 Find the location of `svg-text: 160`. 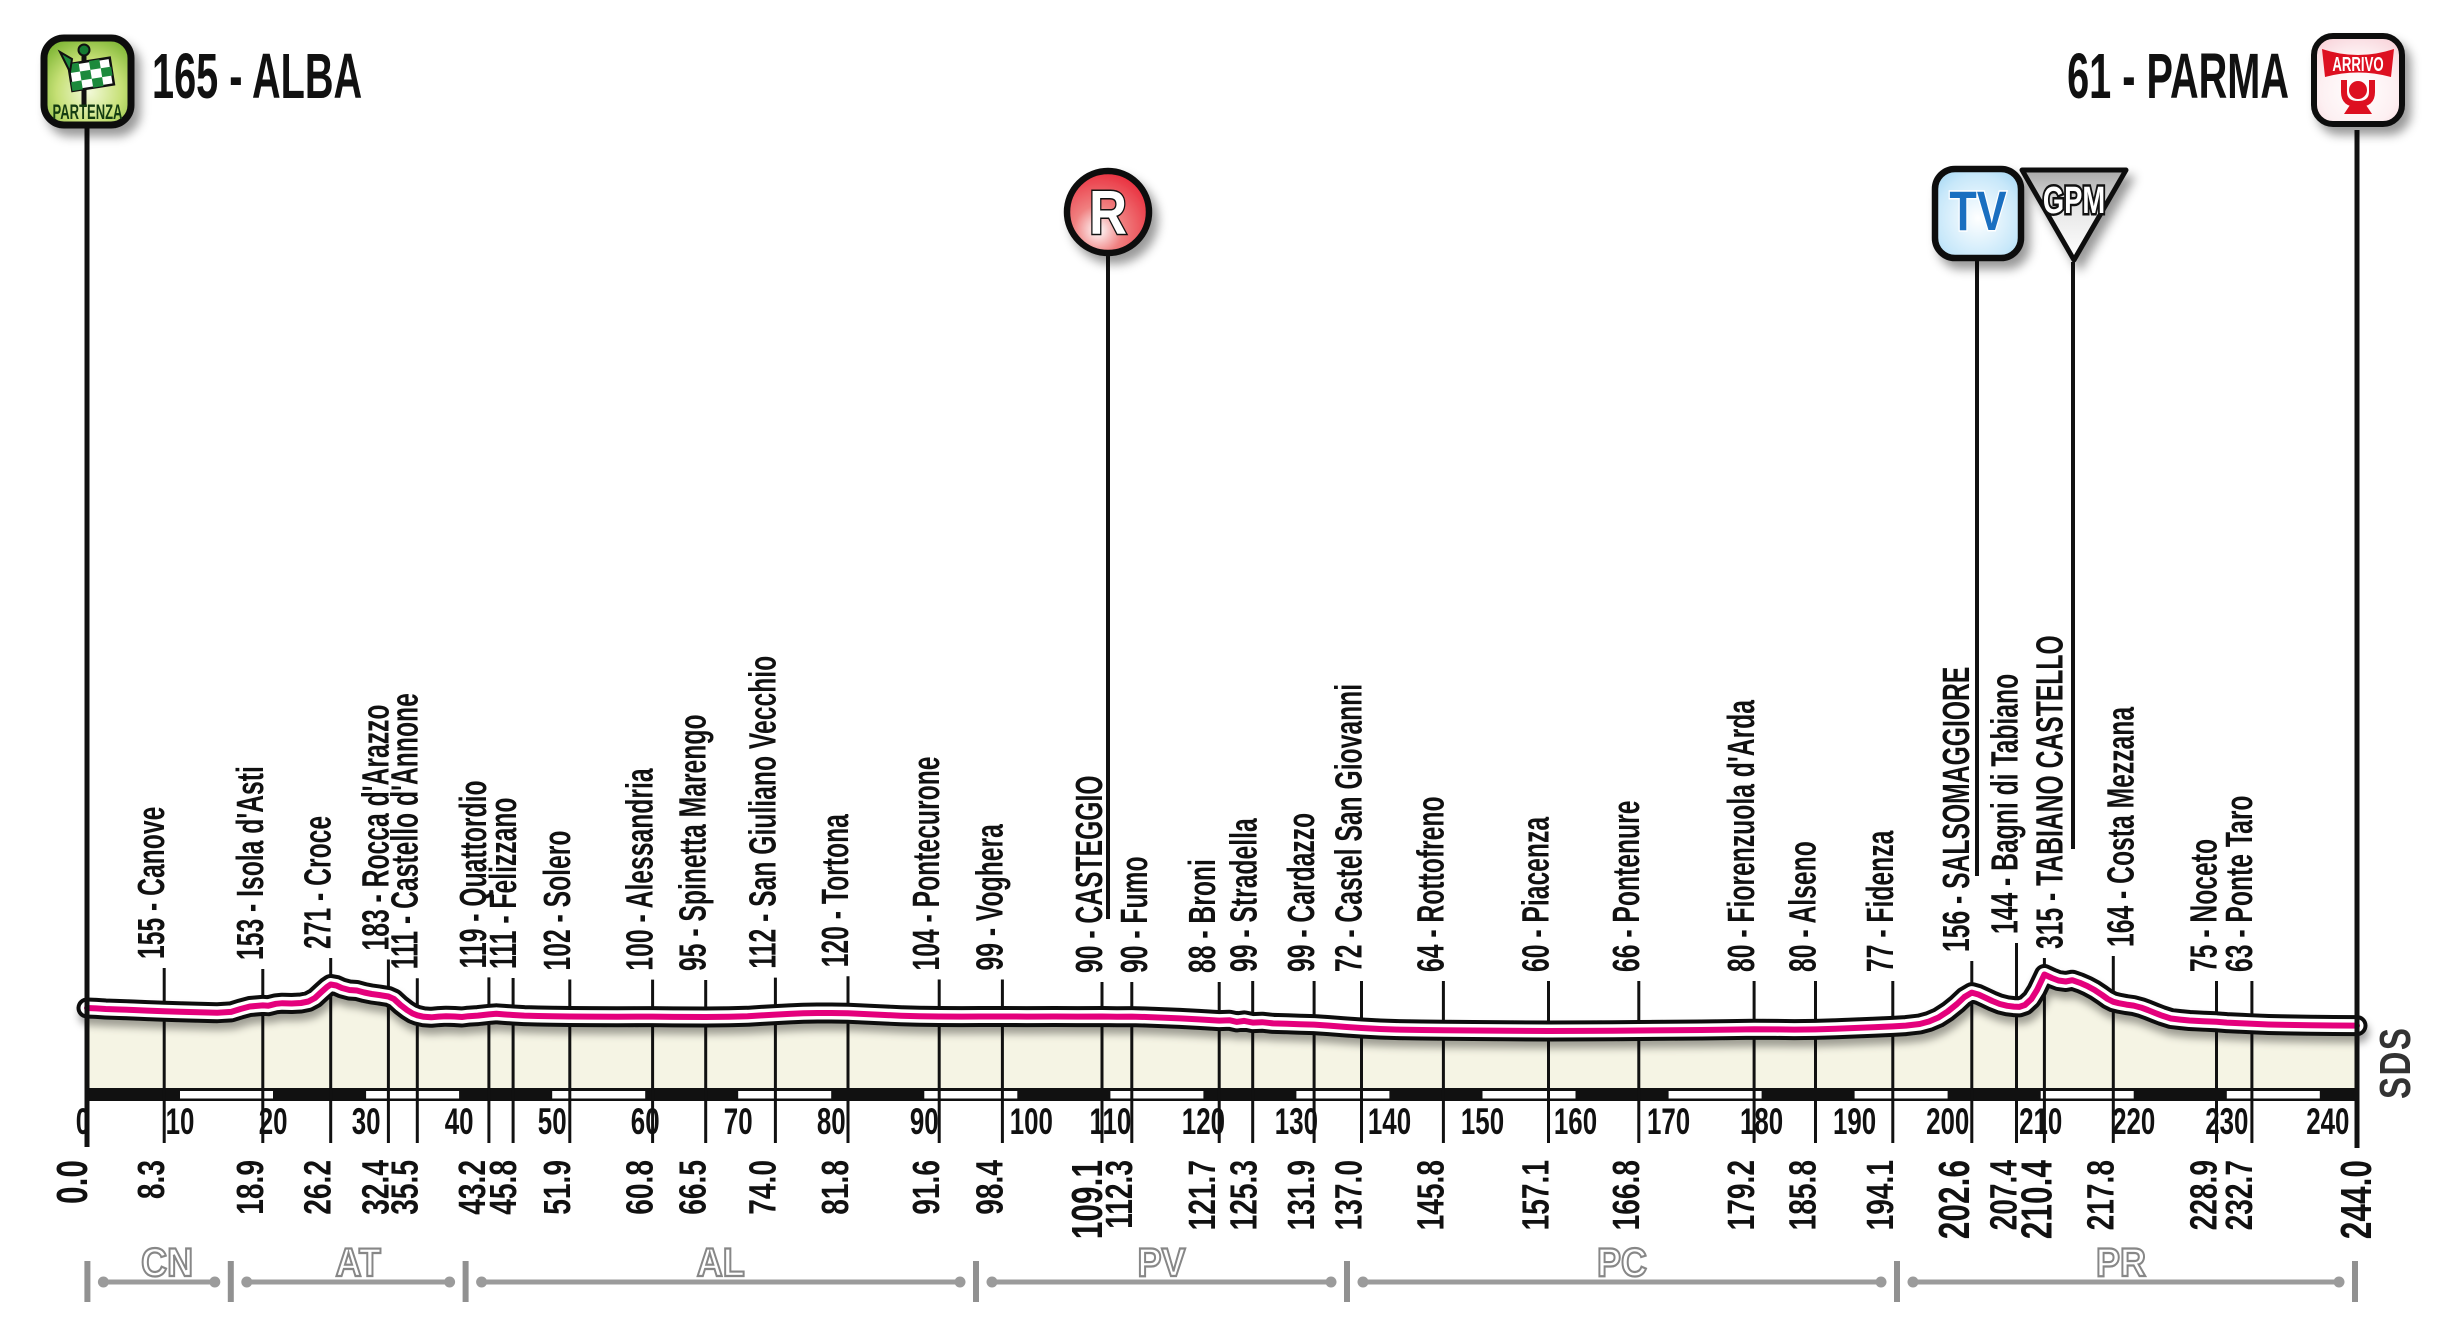

svg-text: 160 is located at coordinates (1575, 1121).